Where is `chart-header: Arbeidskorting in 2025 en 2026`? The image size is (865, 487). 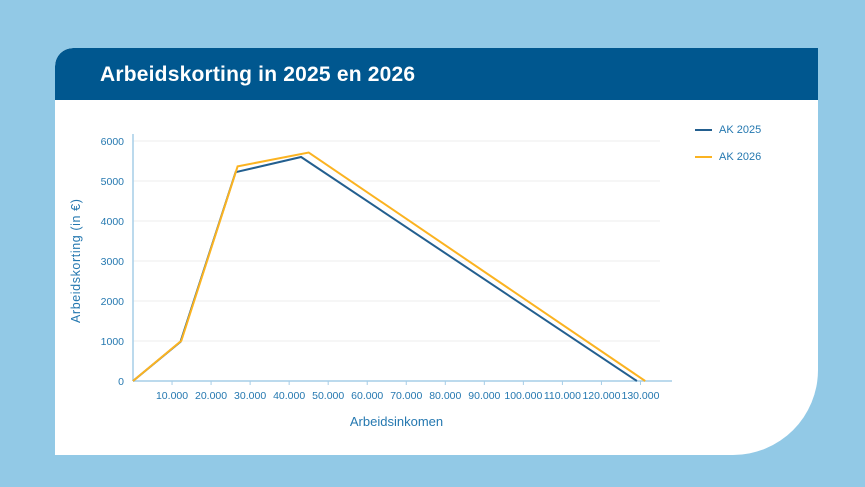 chart-header: Arbeidskorting in 2025 en 2026 is located at coordinates (436, 74).